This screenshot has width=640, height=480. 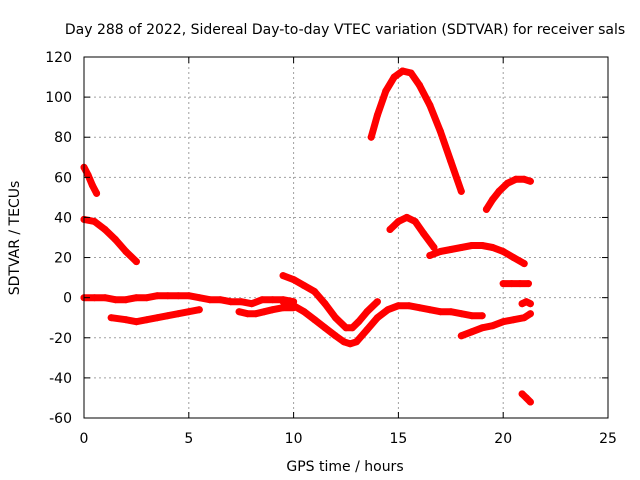 I want to click on y-axis-label: SDTVAR / TECUs, so click(x=15, y=238).